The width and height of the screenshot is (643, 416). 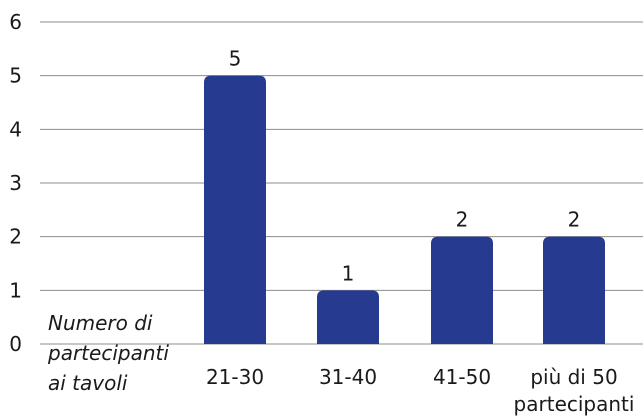 What do you see at coordinates (15, 290) in the screenshot?
I see `y-tick-label: 1` at bounding box center [15, 290].